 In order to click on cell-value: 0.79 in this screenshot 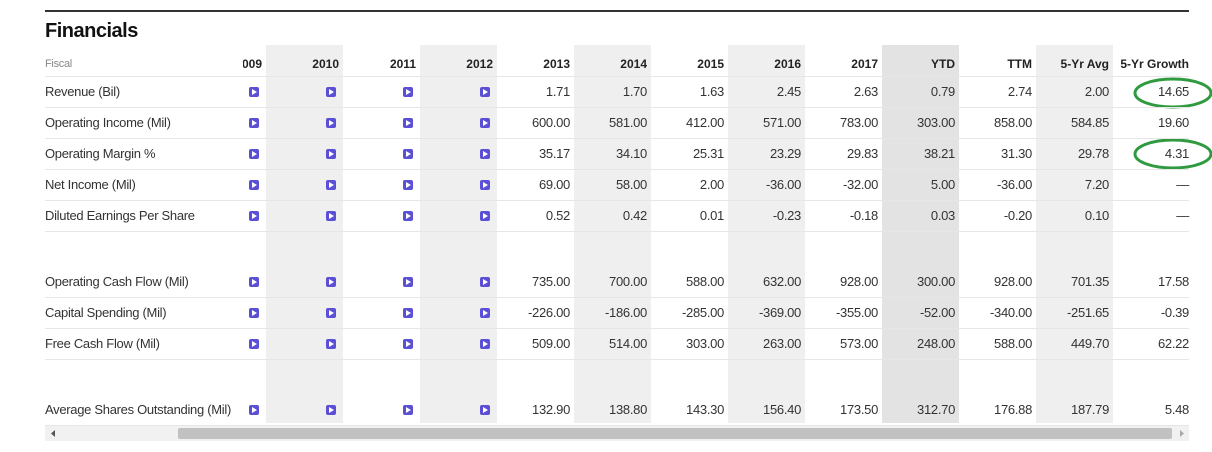, I will do `click(942, 91)`.